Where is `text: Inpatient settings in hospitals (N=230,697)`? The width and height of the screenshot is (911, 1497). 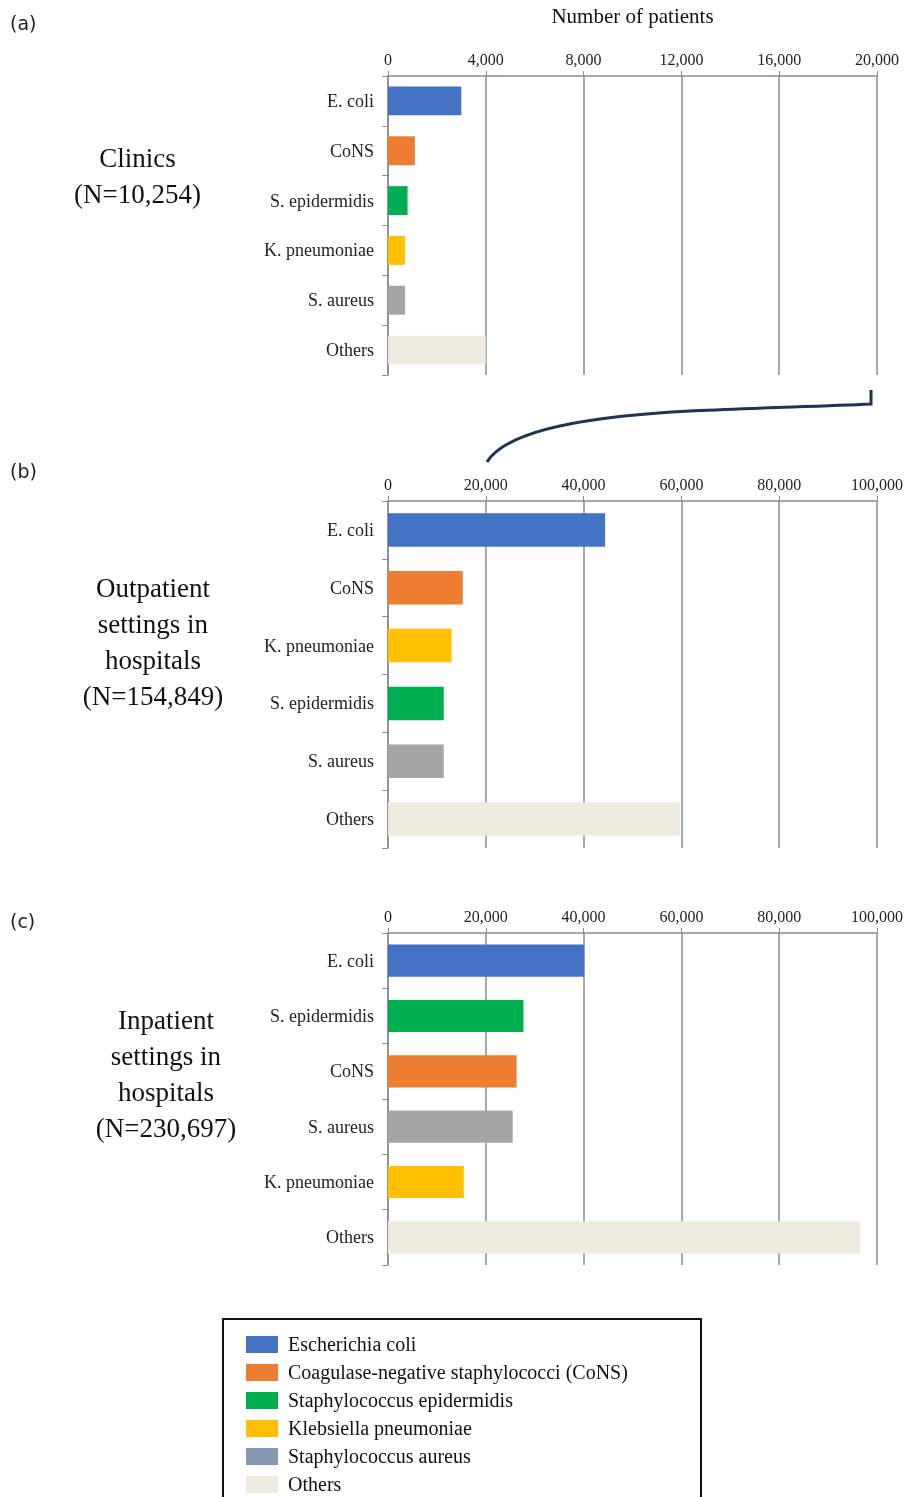
text: Inpatient settings in hospitals (N=230,697) is located at coordinates (166, 1074).